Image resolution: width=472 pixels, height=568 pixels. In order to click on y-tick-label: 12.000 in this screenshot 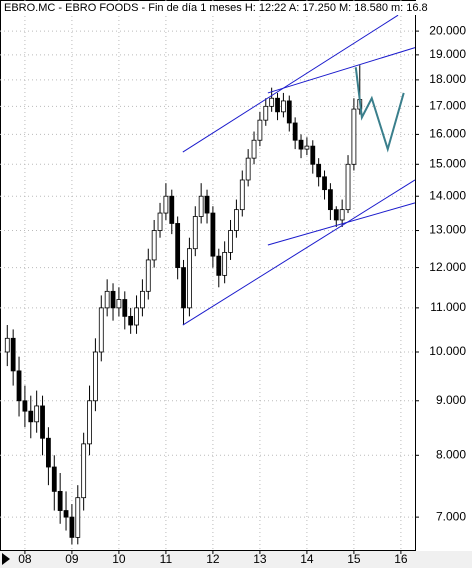, I will do `click(447, 267)`.